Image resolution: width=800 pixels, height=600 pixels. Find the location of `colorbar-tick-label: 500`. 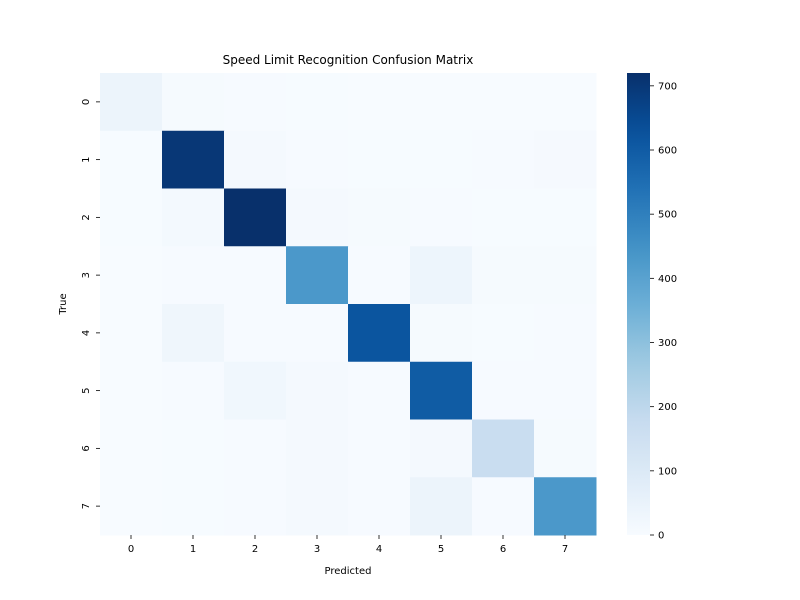

colorbar-tick-label: 500 is located at coordinates (667, 215).